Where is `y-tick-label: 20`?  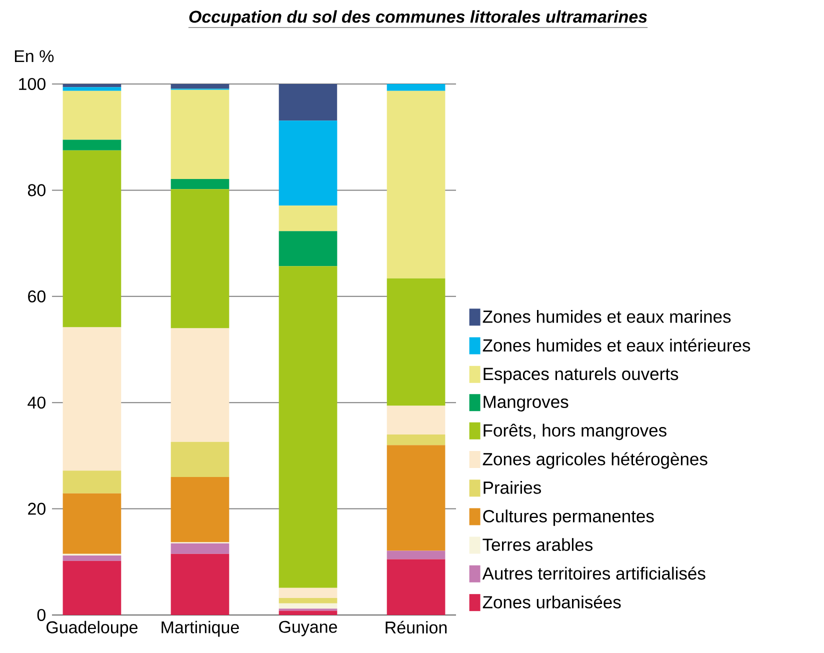 y-tick-label: 20 is located at coordinates (37, 508).